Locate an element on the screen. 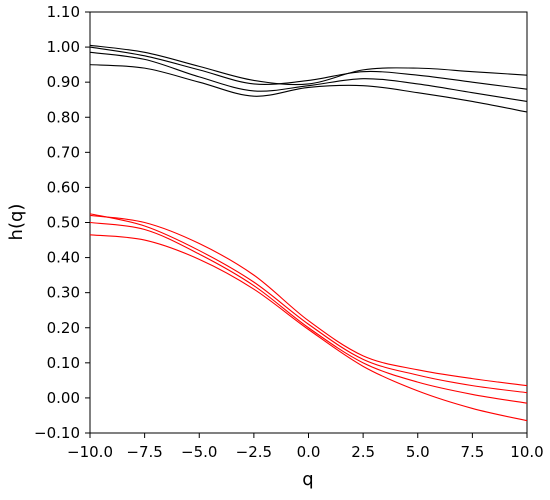 This screenshot has height=500, width=550. y-tick-label: 0.00 is located at coordinates (63, 398).